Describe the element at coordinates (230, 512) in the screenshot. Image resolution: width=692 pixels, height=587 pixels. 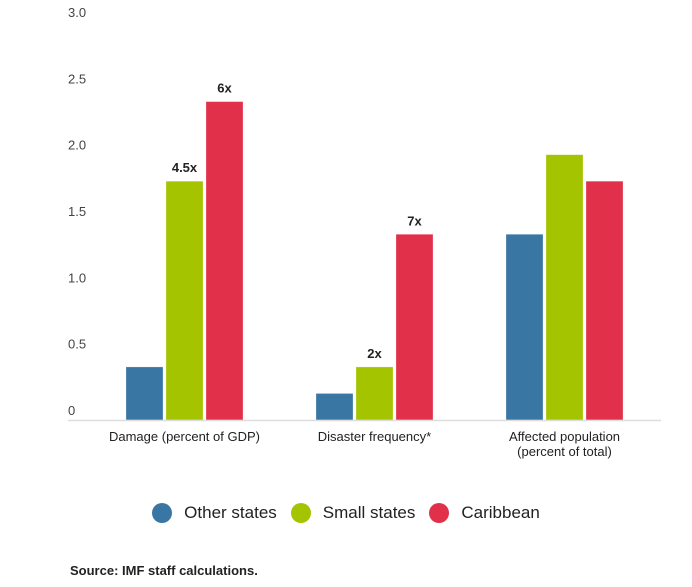
I see `legend-label: Other states` at that location.